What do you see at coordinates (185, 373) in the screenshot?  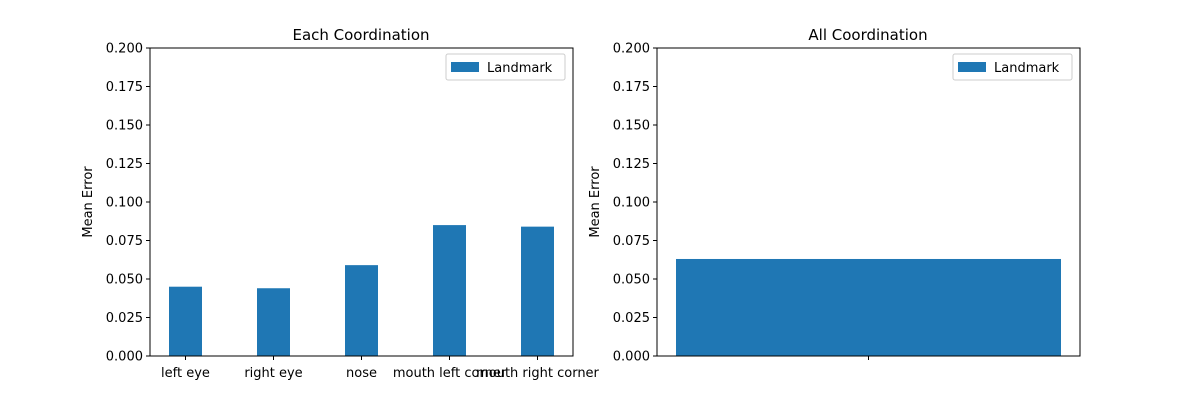 I see `x-tick-label: left eye` at bounding box center [185, 373].